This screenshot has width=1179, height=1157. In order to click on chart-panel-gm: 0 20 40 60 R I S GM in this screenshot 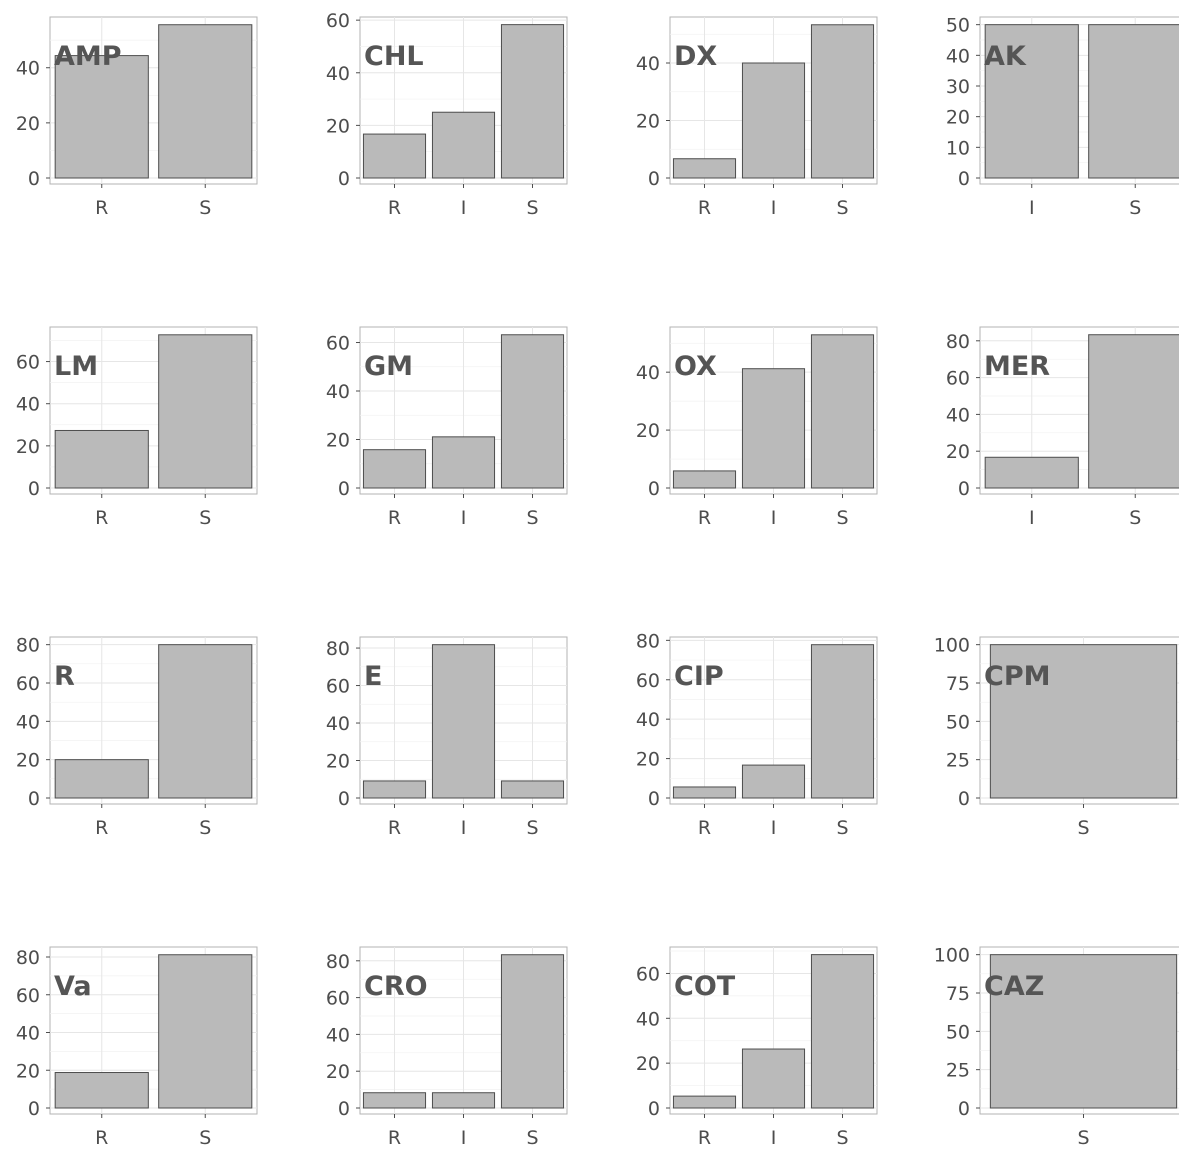, I will do `click(478, 427)`.